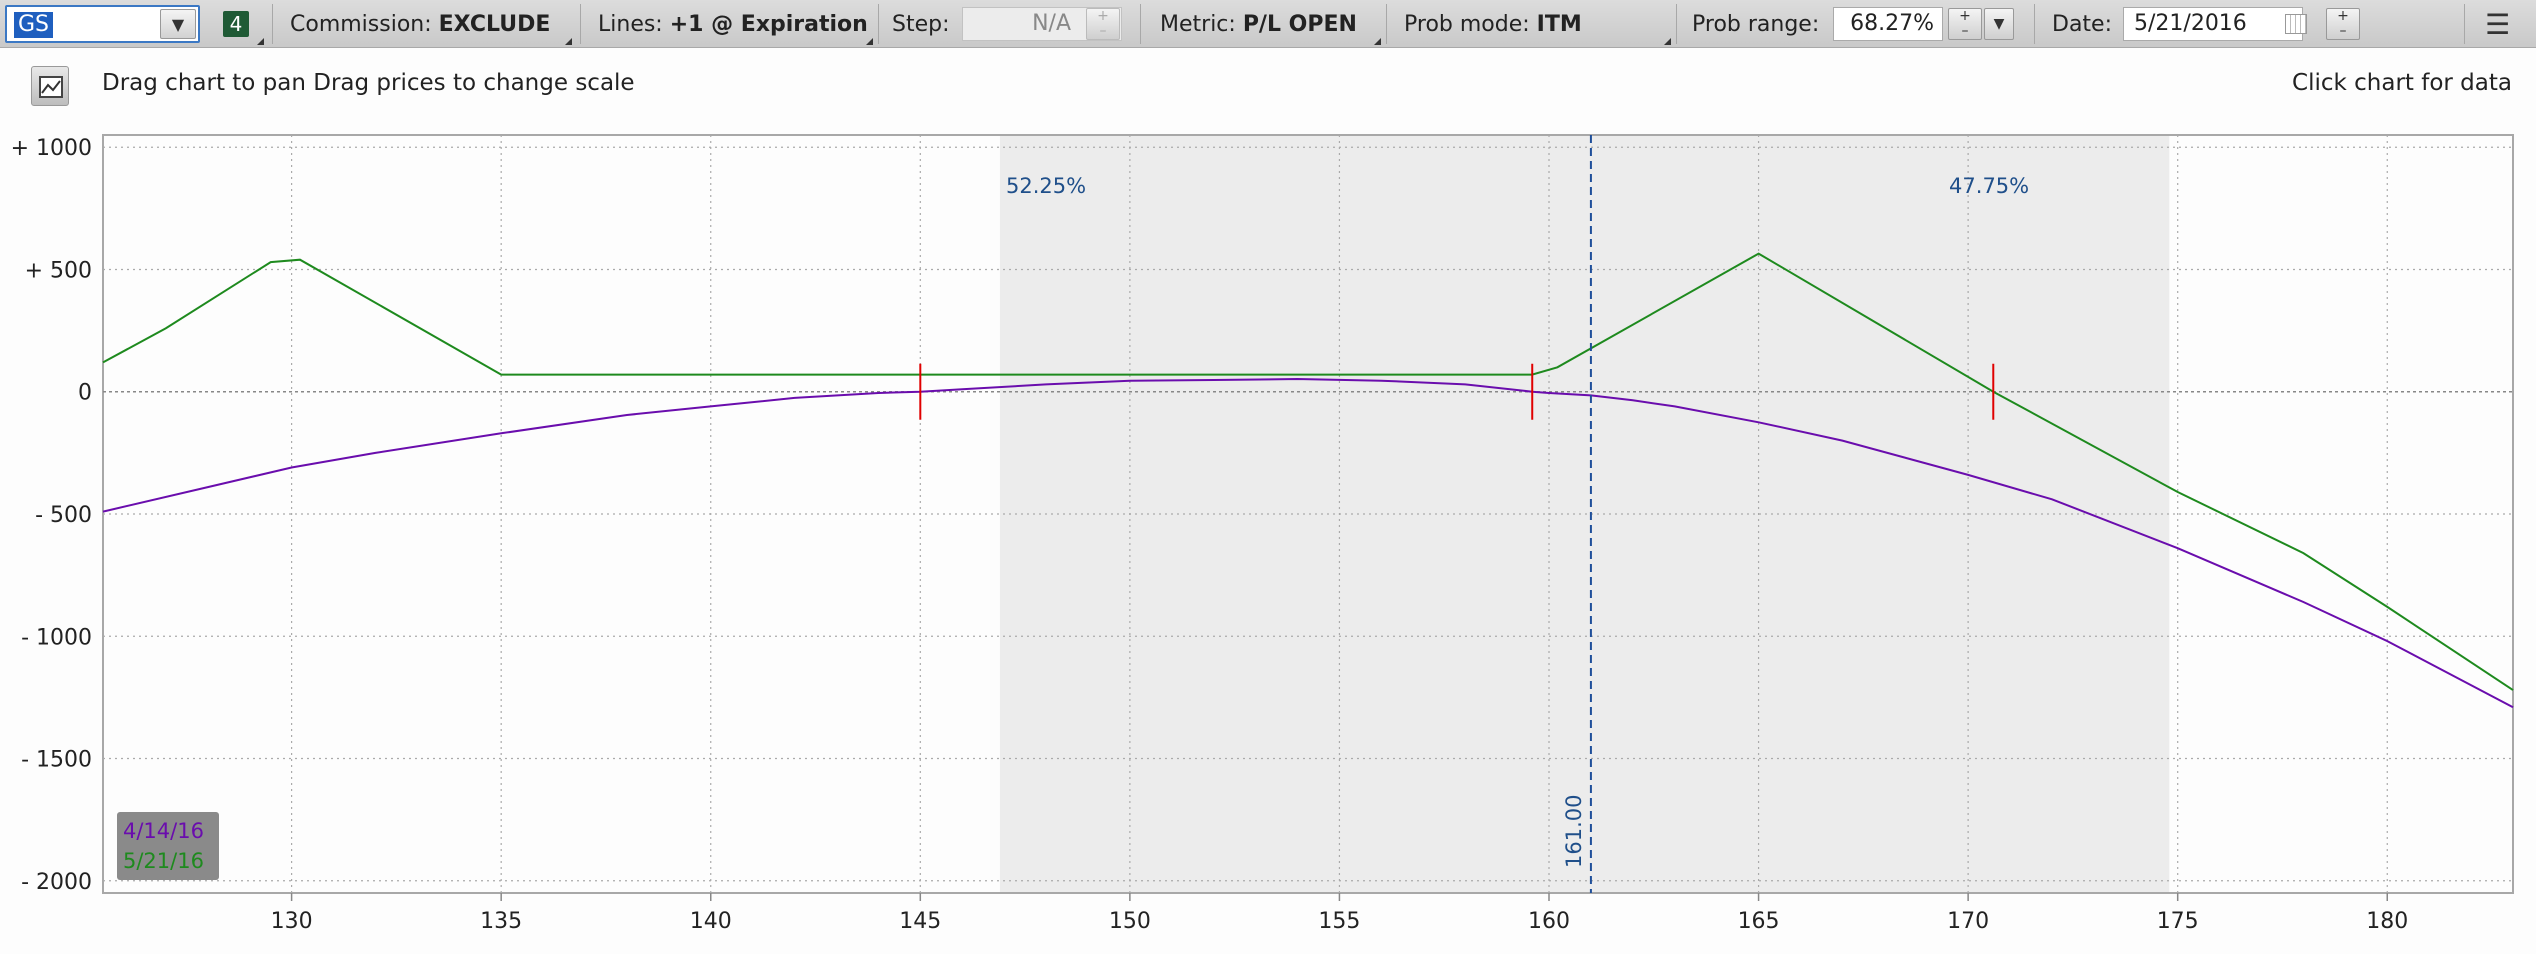 The width and height of the screenshot is (2536, 954). Describe the element at coordinates (1299, 24) in the screenshot. I see `metric-value: P/L OPEN` at that location.